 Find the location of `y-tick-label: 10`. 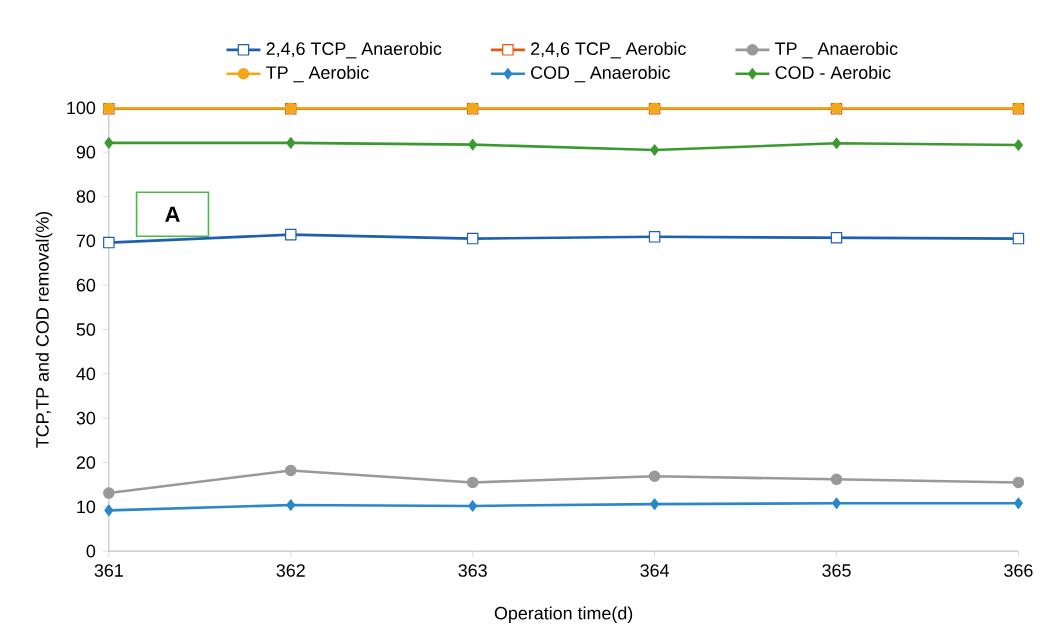

y-tick-label: 10 is located at coordinates (86, 507).